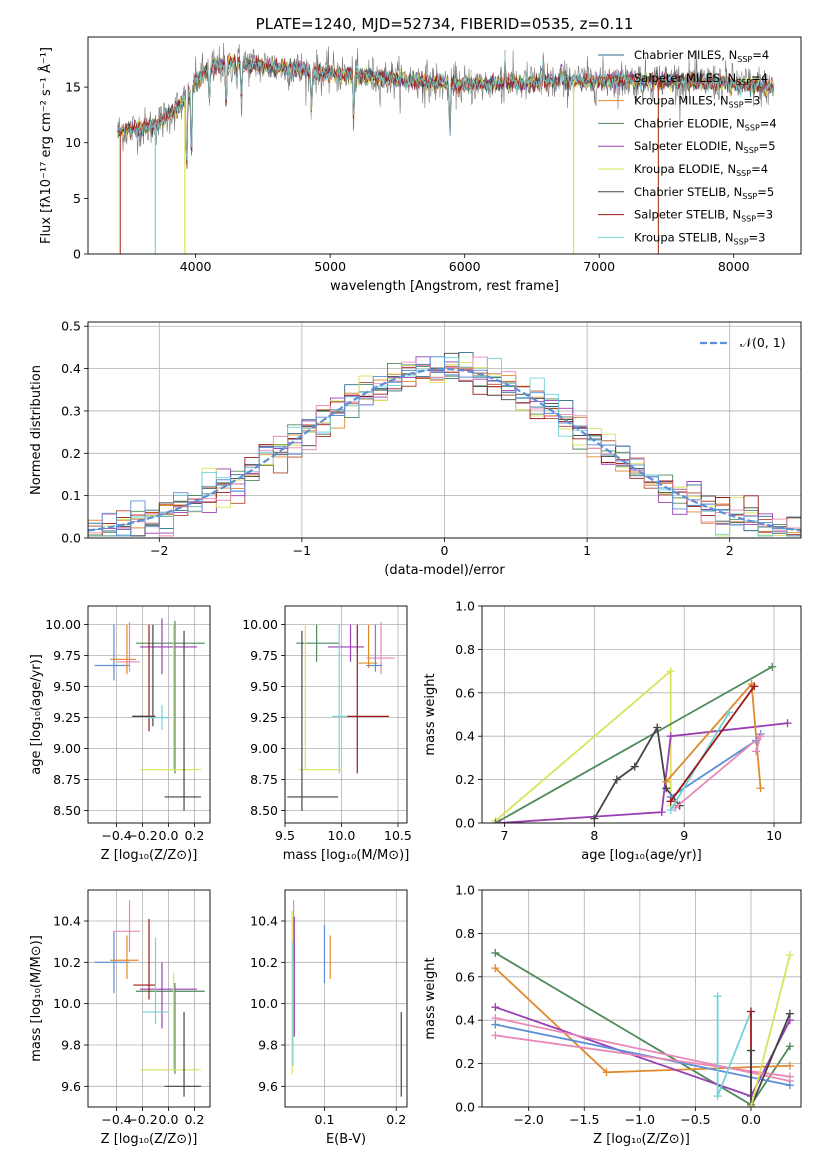 This screenshot has height=1170, width=819. I want to click on weight-vs-age-ylabel: mass weight, so click(430, 714).